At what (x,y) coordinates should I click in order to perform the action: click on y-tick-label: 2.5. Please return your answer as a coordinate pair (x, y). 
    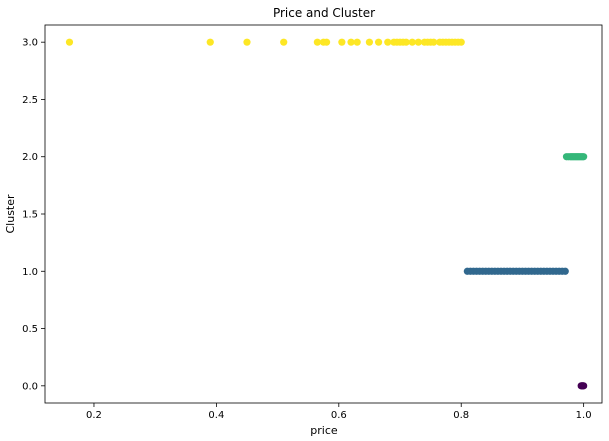
    Looking at the image, I should click on (30, 100).